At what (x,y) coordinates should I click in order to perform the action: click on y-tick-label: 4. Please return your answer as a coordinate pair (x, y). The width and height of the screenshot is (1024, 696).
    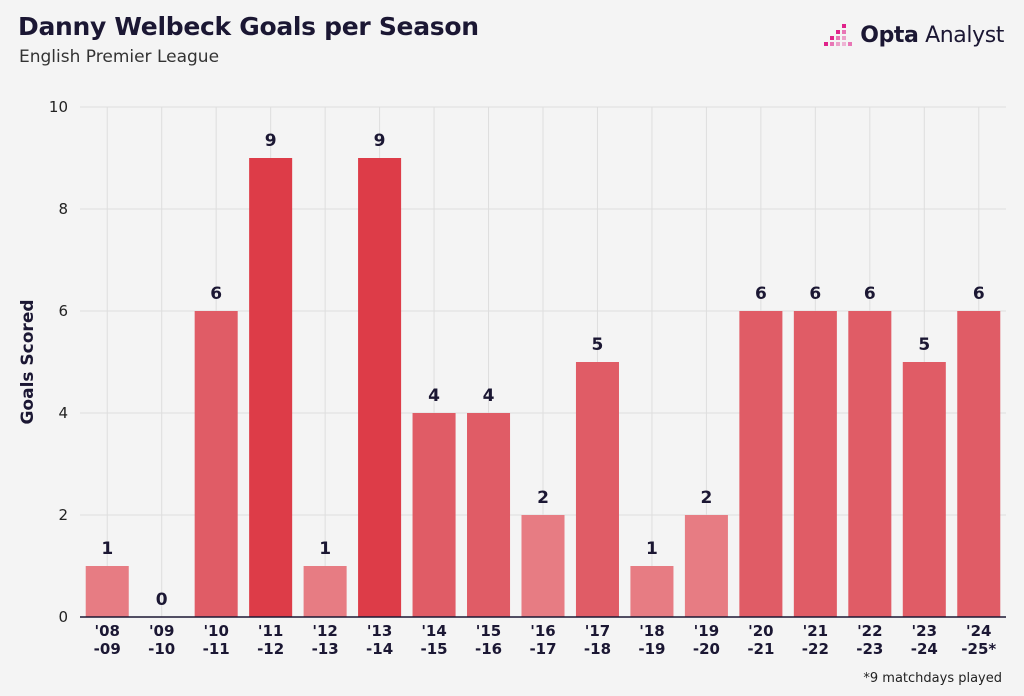
    Looking at the image, I should click on (63, 413).